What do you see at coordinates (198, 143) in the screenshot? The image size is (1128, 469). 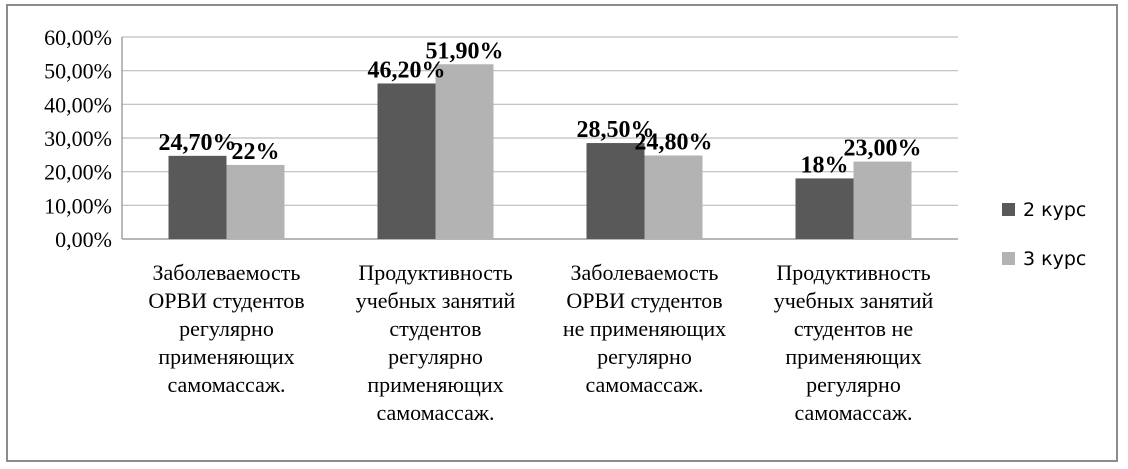 I see `data-label: 24,70%` at bounding box center [198, 143].